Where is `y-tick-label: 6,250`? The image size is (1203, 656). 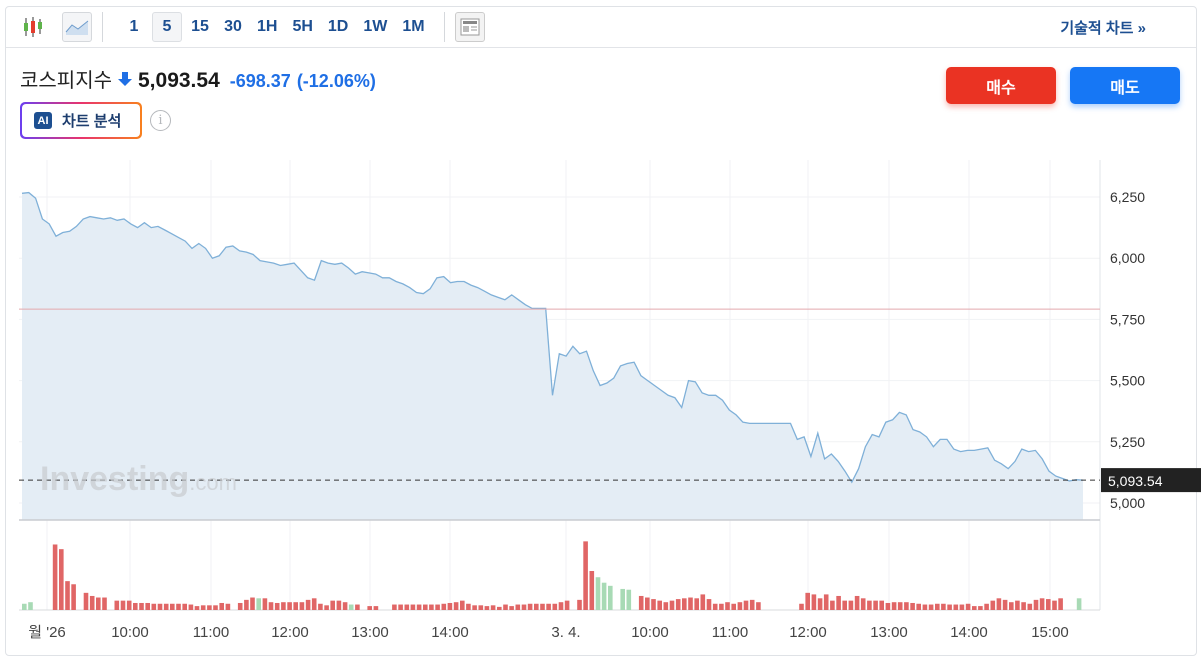 y-tick-label: 6,250 is located at coordinates (1127, 197).